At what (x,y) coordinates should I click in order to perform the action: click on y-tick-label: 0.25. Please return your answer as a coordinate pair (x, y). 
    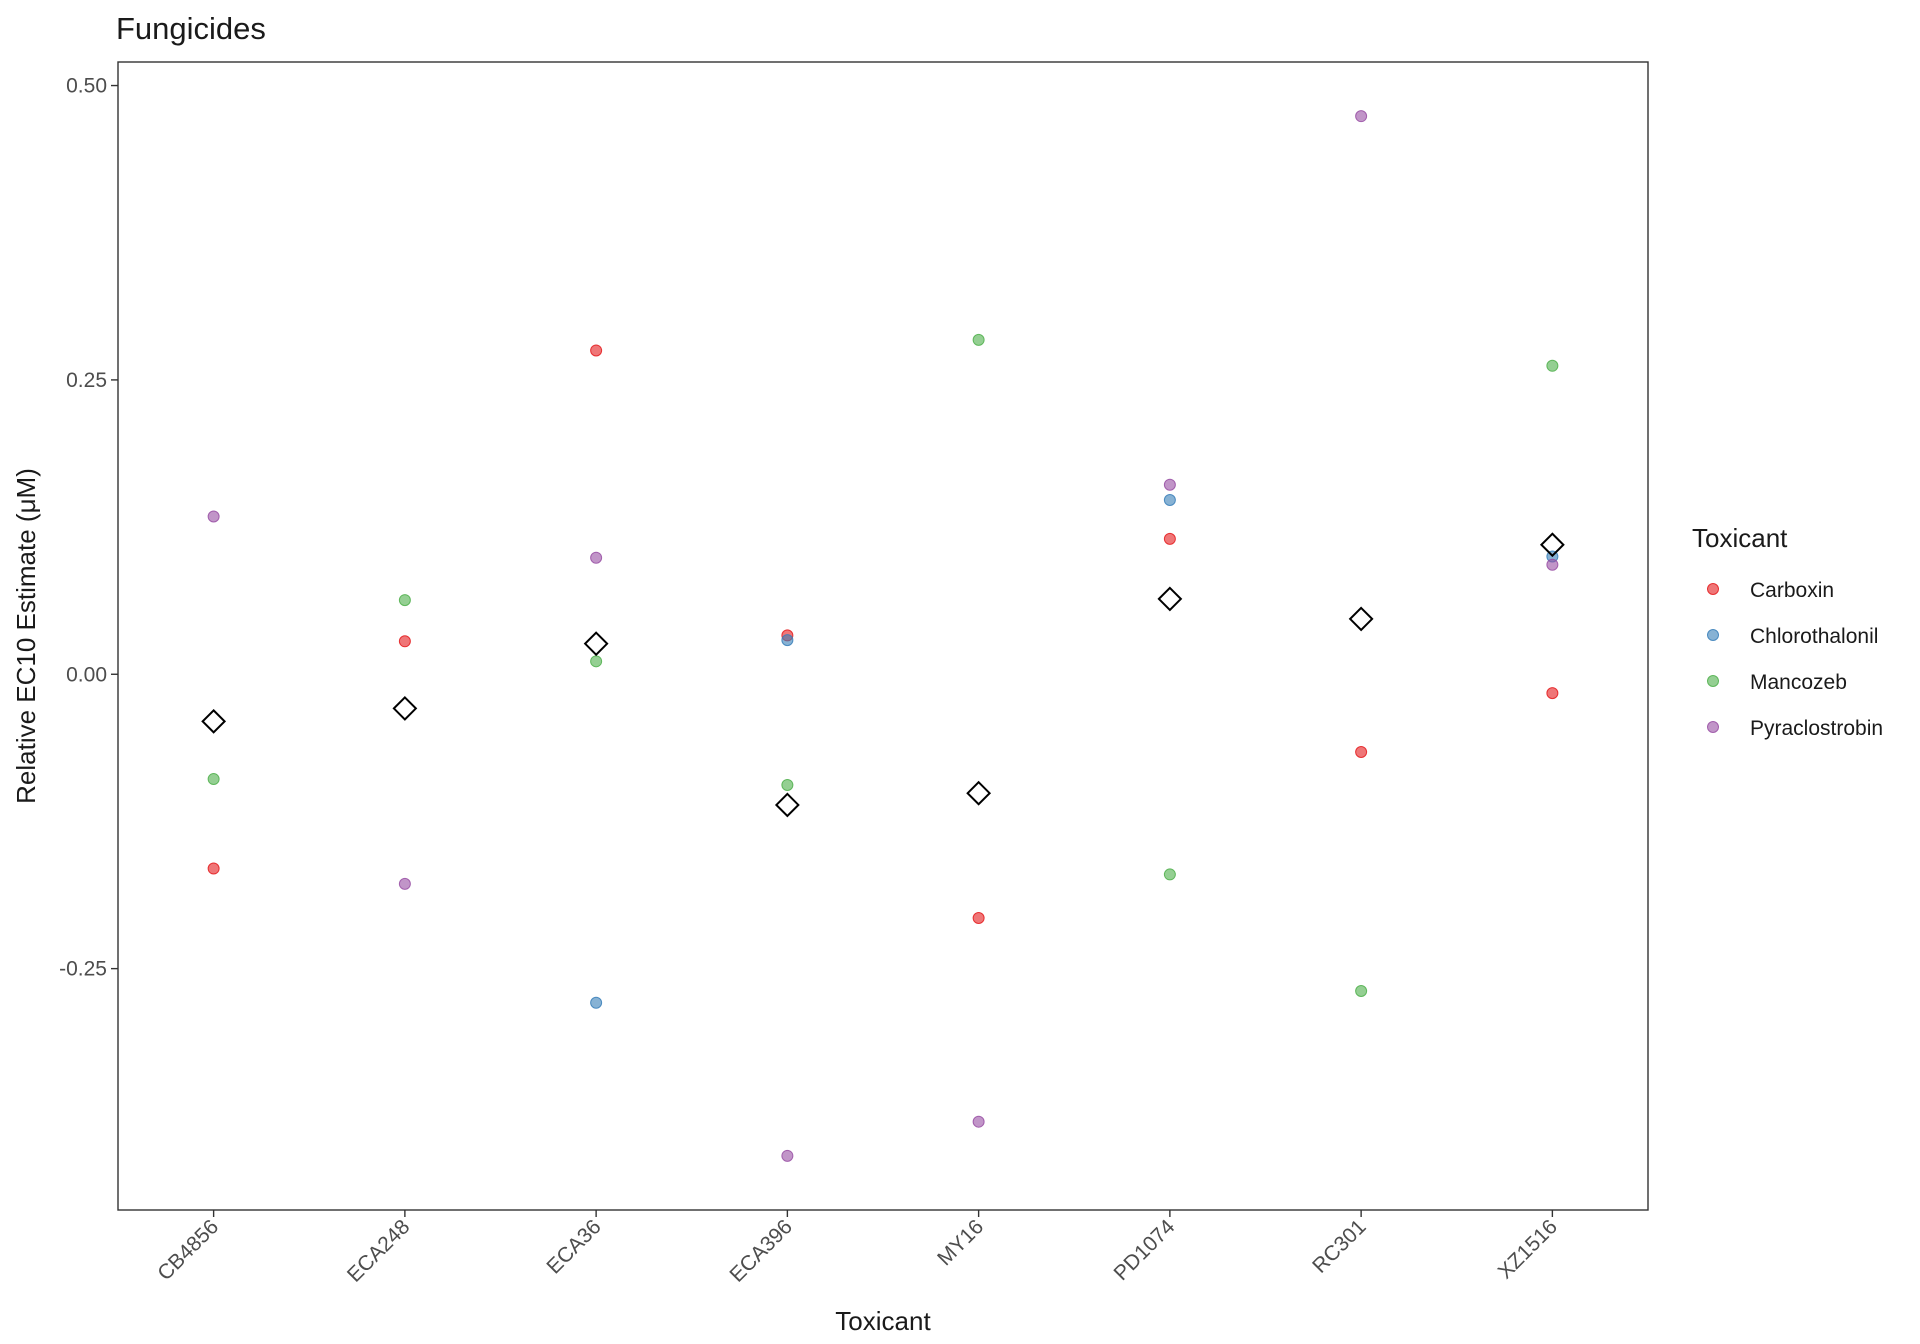
    Looking at the image, I should click on (86, 380).